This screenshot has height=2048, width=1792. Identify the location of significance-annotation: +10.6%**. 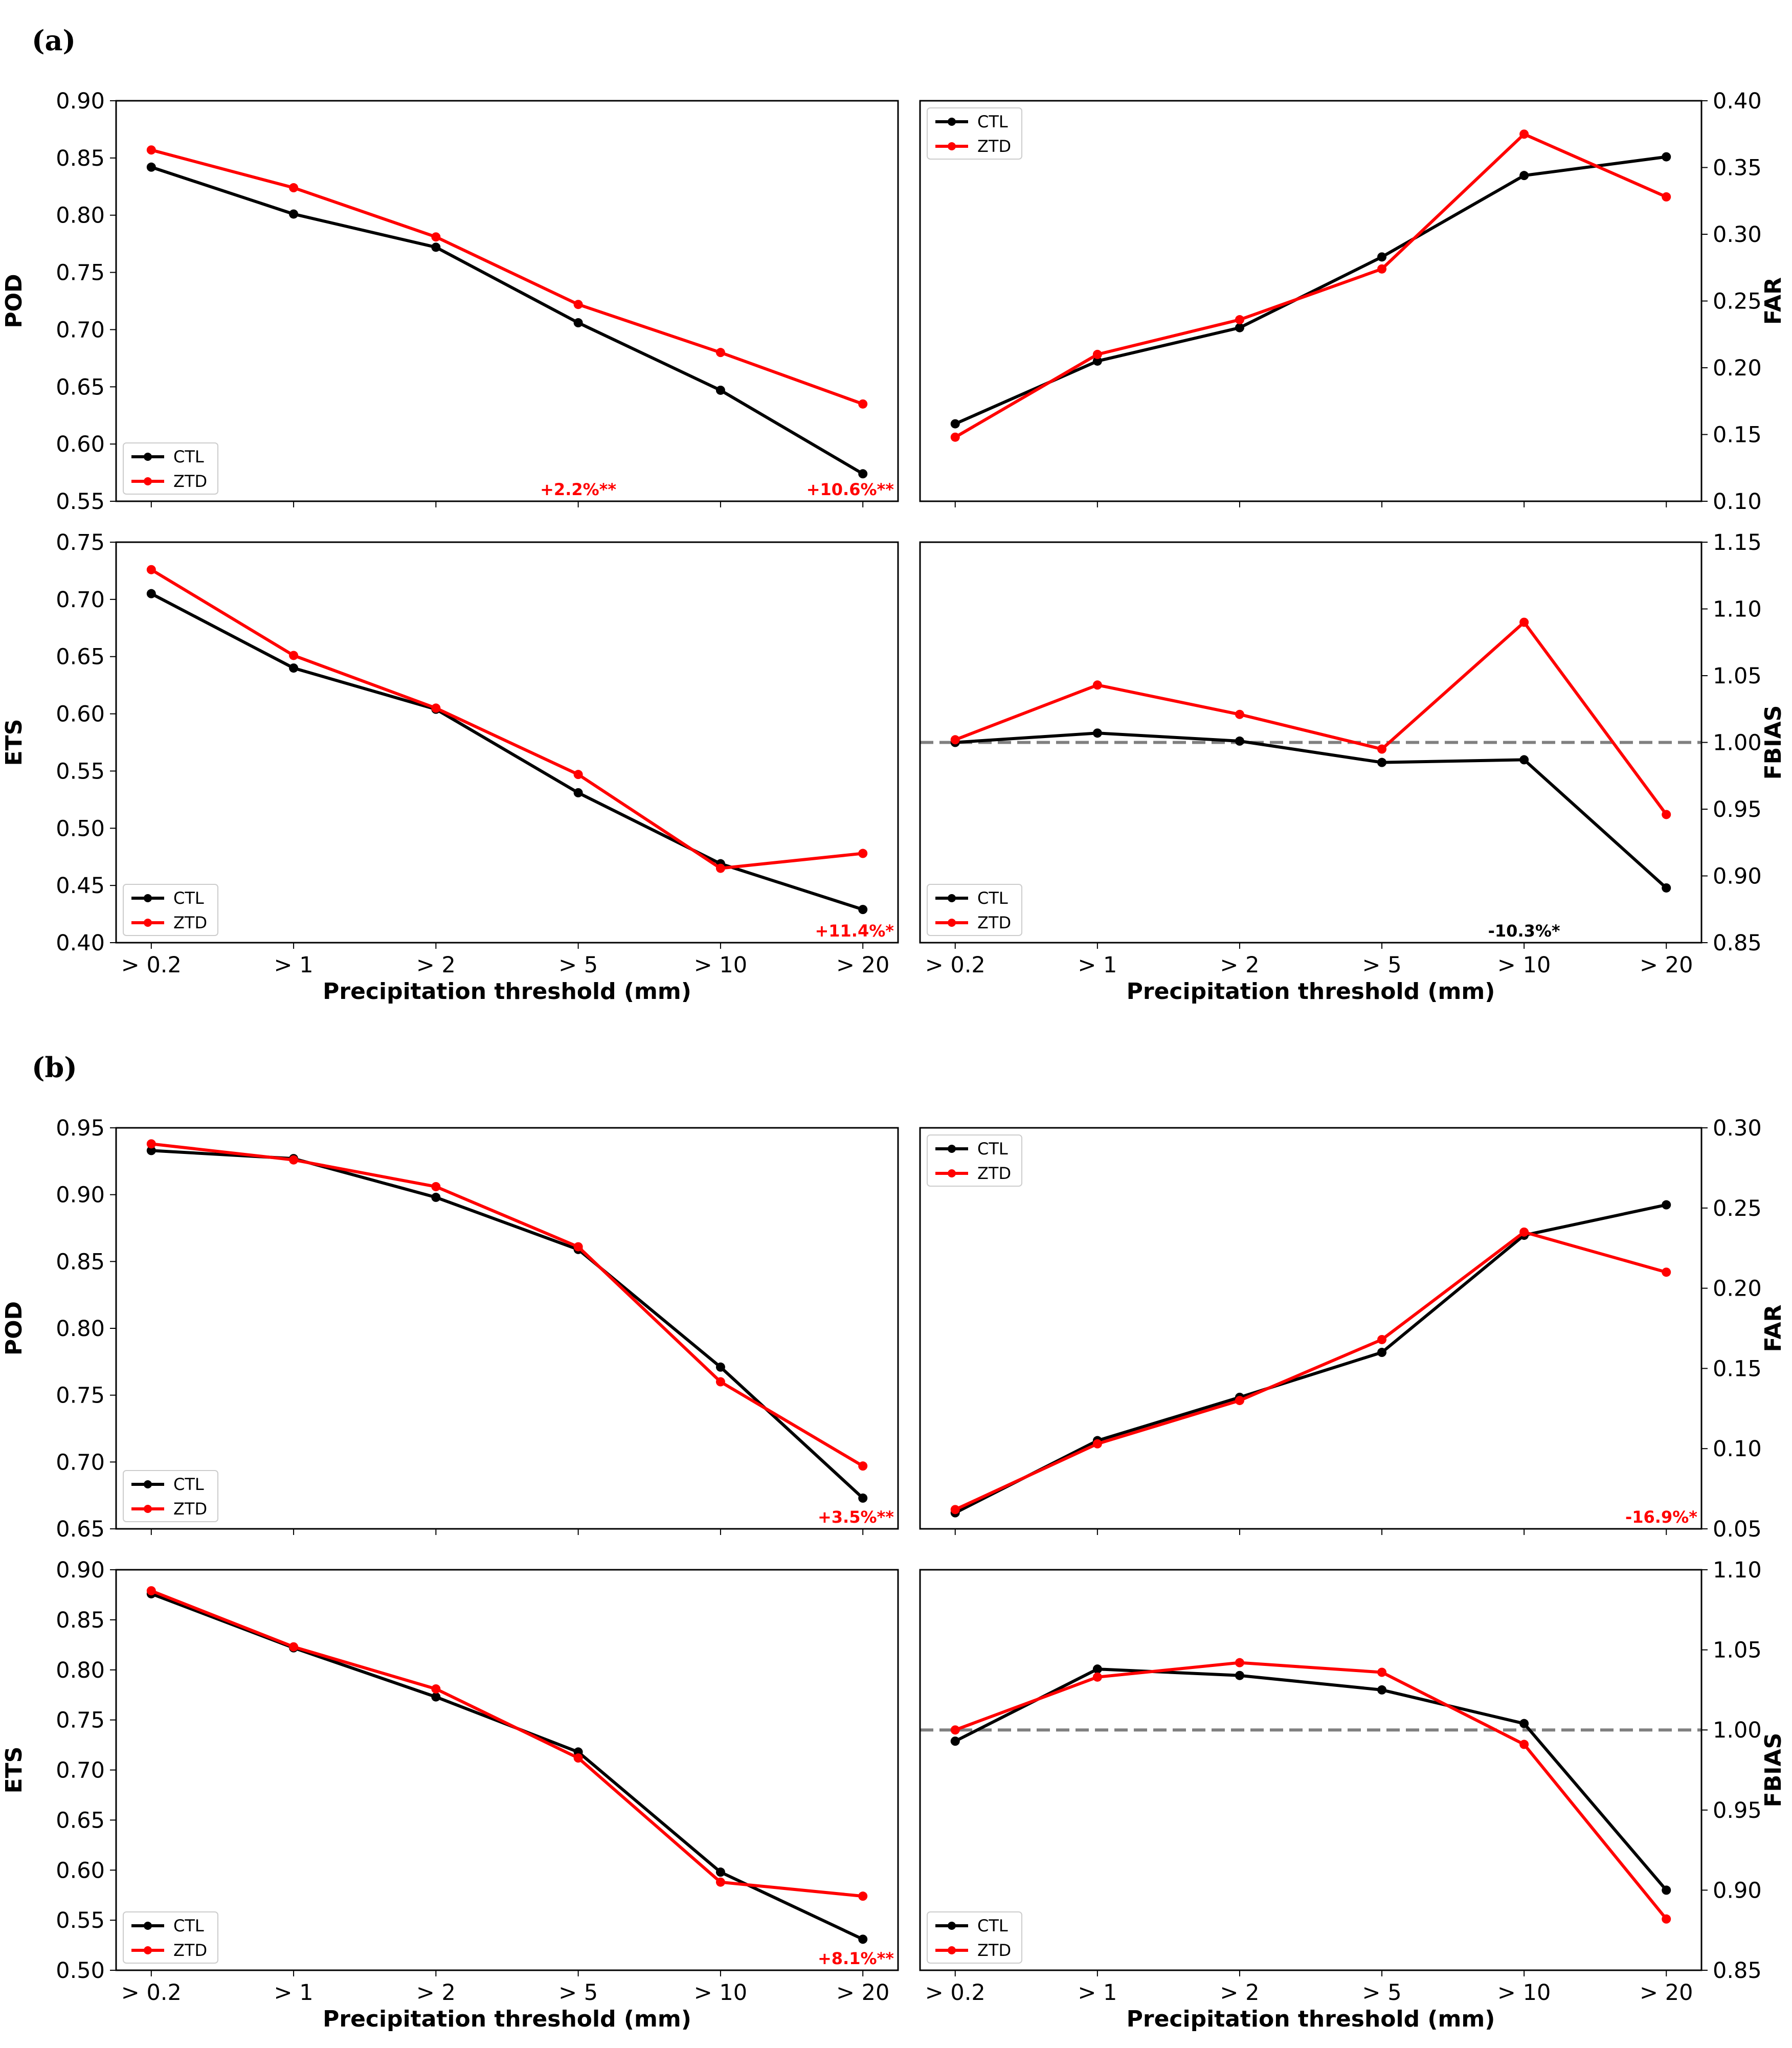
(850, 489).